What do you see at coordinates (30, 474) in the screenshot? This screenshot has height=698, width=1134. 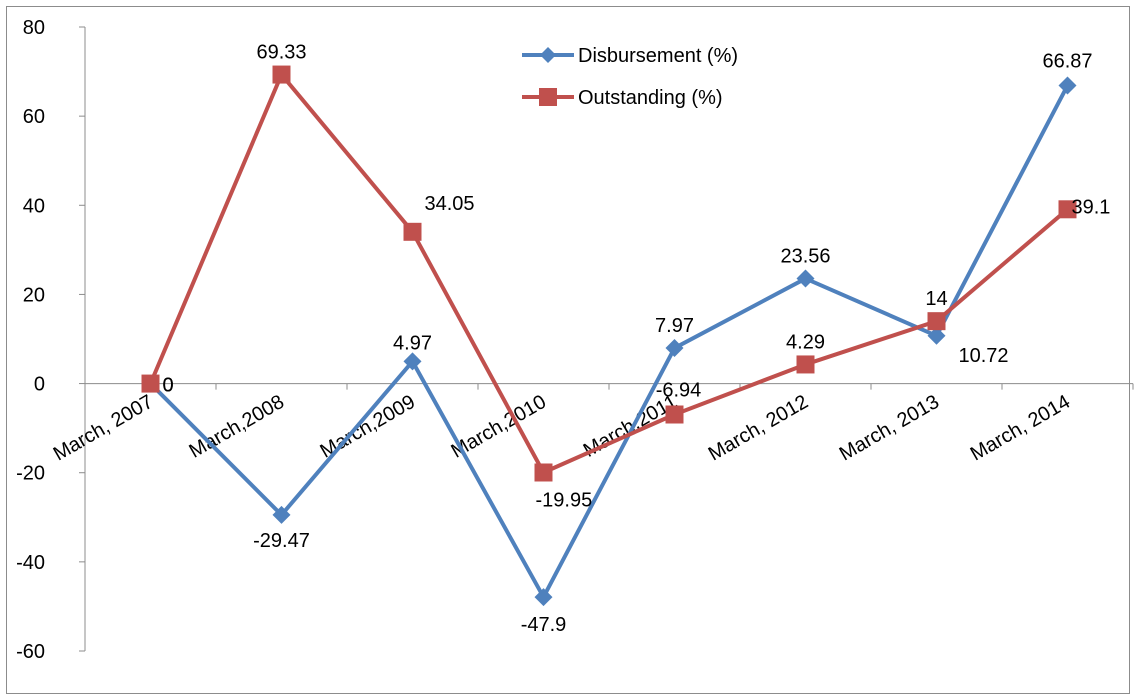 I see `y-tick-label: -20` at bounding box center [30, 474].